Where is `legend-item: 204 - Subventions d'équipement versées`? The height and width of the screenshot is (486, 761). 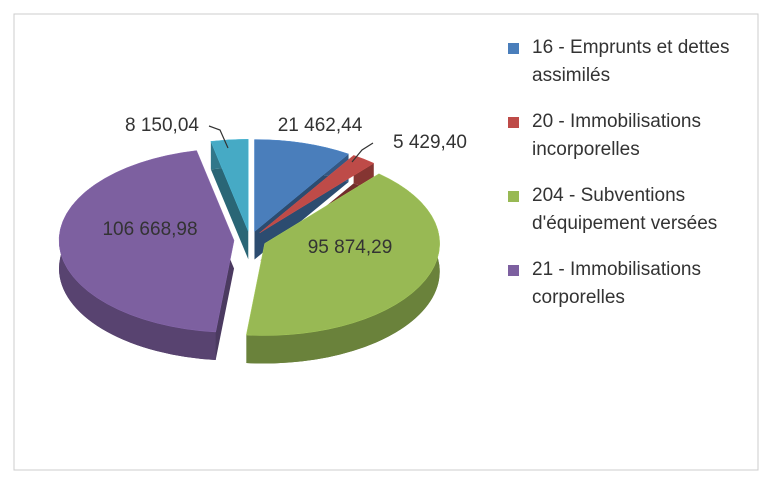
legend-item: 204 - Subventions d'équipement versées is located at coordinates (625, 210).